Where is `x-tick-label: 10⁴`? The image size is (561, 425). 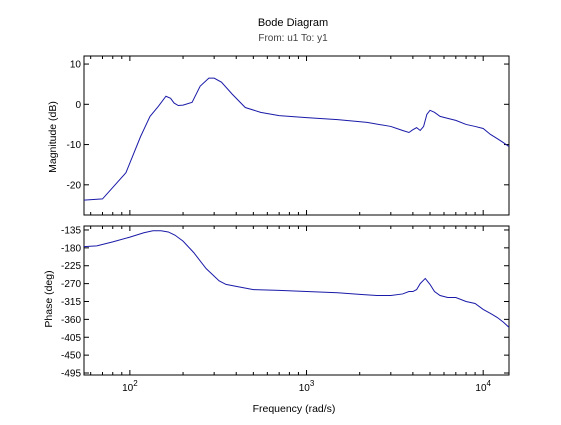
x-tick-label: 10⁴ is located at coordinates (483, 386).